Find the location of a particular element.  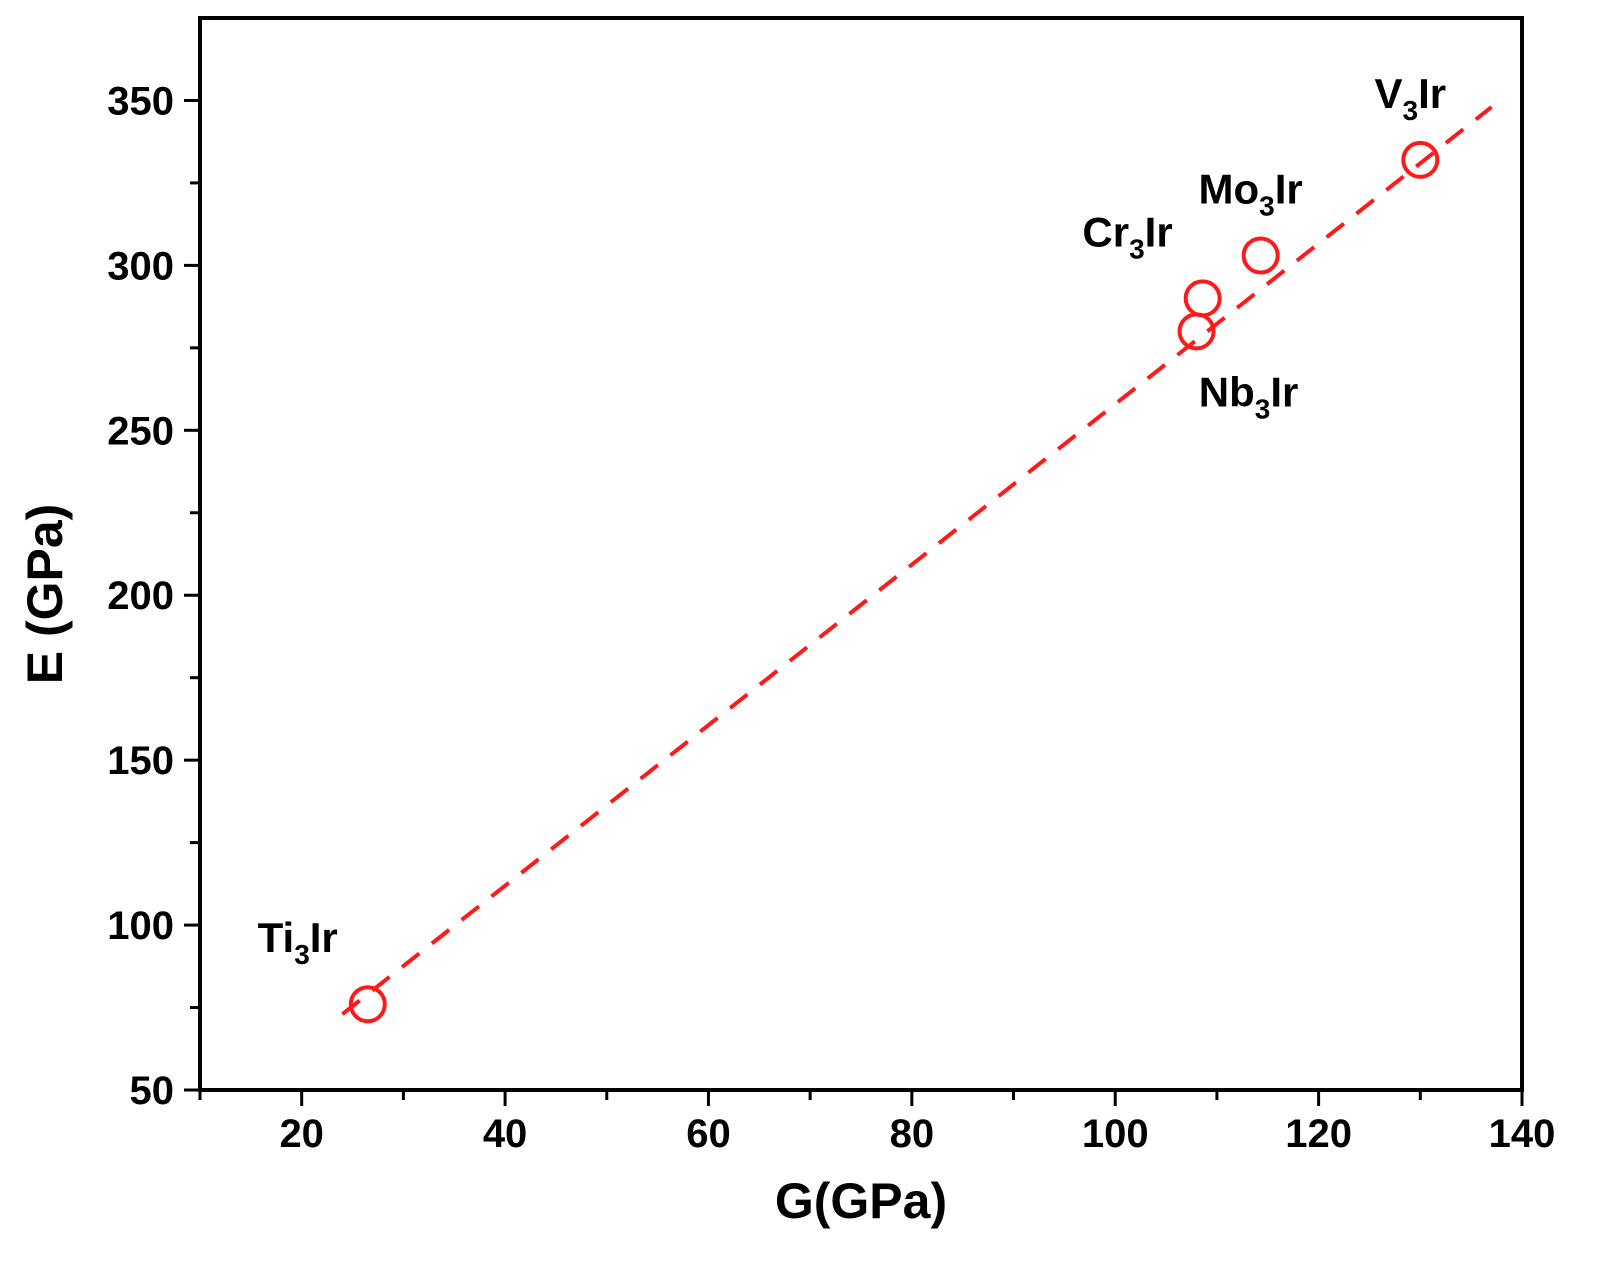

y-tick-label: 150 is located at coordinates (140, 761).